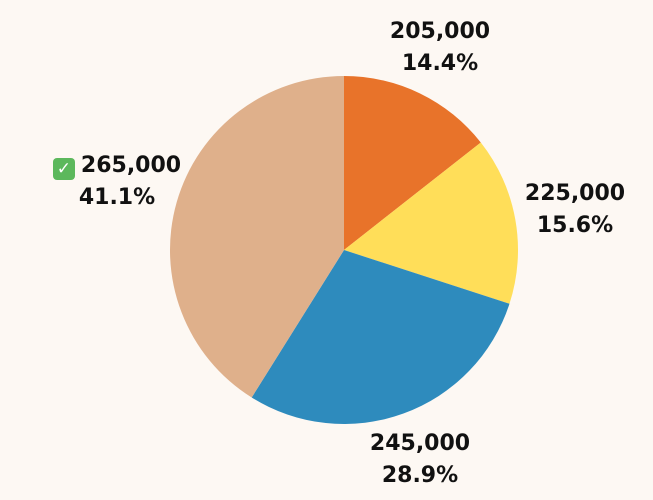 The height and width of the screenshot is (500, 653). Describe the element at coordinates (440, 48) in the screenshot. I see `slice-label-205000: 205,000 14.4%` at that location.